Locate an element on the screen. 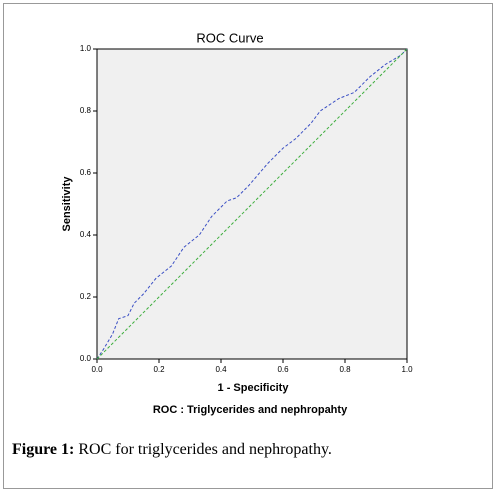 Image resolution: width=496 pixels, height=492 pixels. y-tick-label: 0.8 is located at coordinates (86, 110).